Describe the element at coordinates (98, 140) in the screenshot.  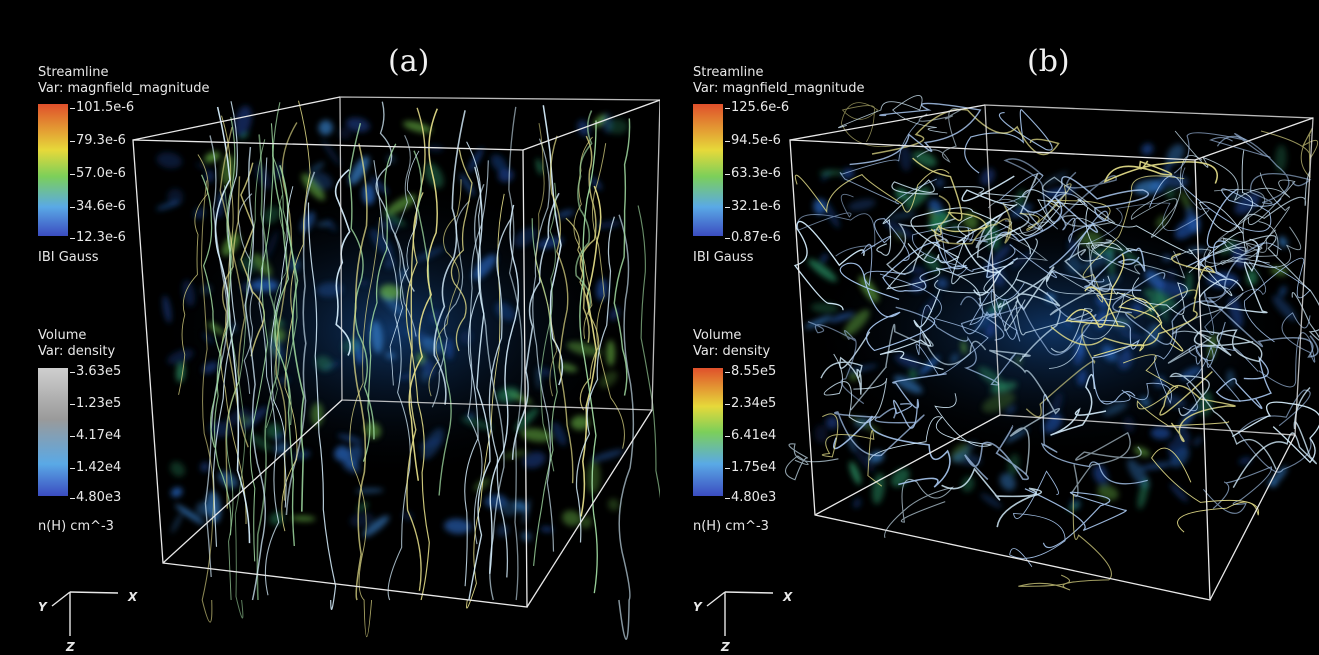
I see `streamline-tick: 79.3e-6` at that location.